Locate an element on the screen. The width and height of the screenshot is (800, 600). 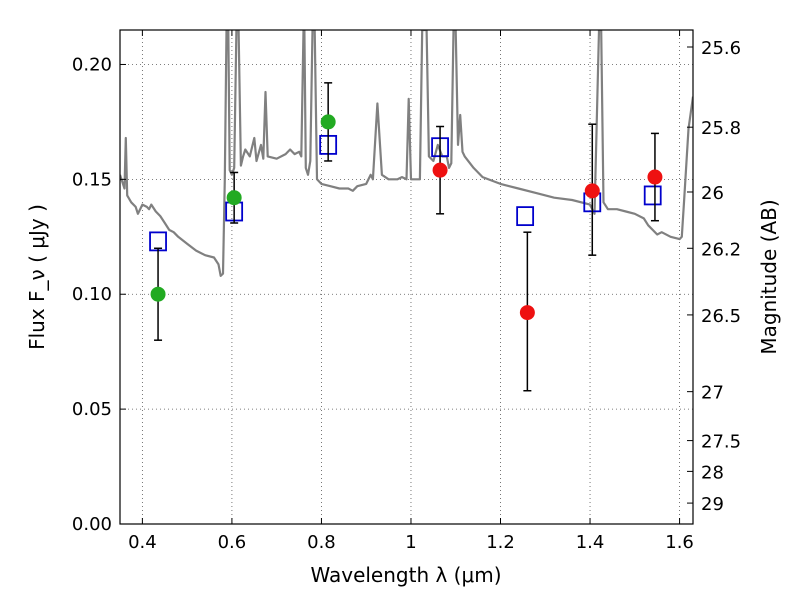
x-tick-label: 1.2 is located at coordinates (500, 542).